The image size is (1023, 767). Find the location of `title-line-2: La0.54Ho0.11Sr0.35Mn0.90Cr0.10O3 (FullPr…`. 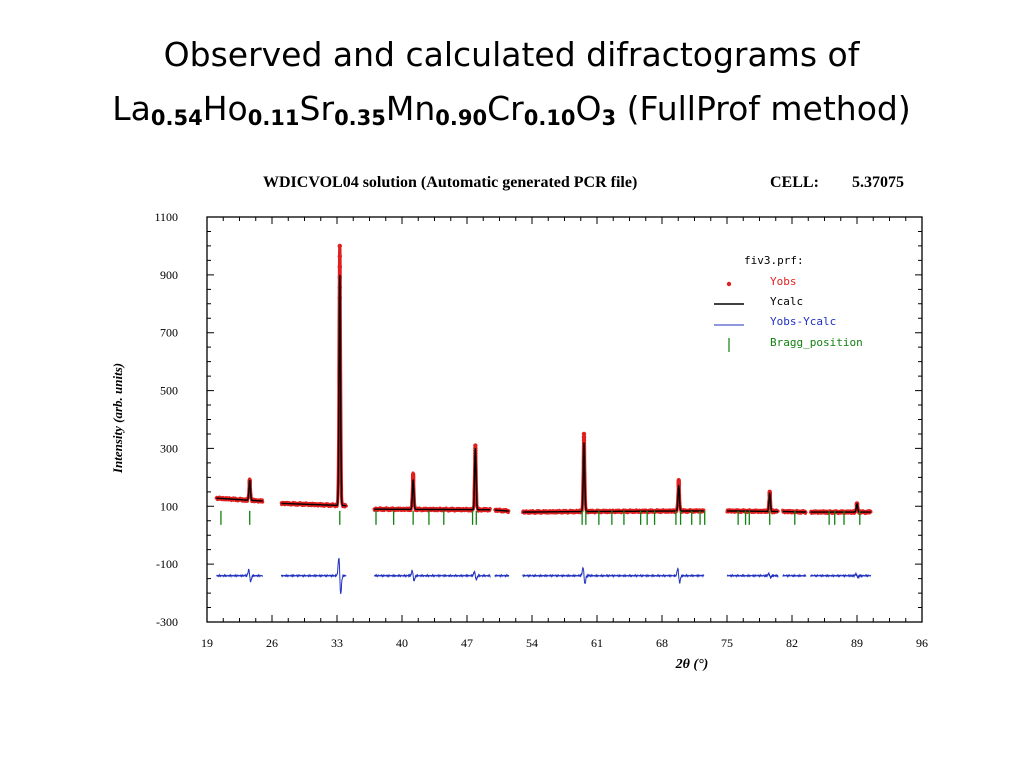

title-line-2: La0.54Ho0.11Sr0.35Mn0.90Cr0.10O3 (FullPr… is located at coordinates (511, 109).